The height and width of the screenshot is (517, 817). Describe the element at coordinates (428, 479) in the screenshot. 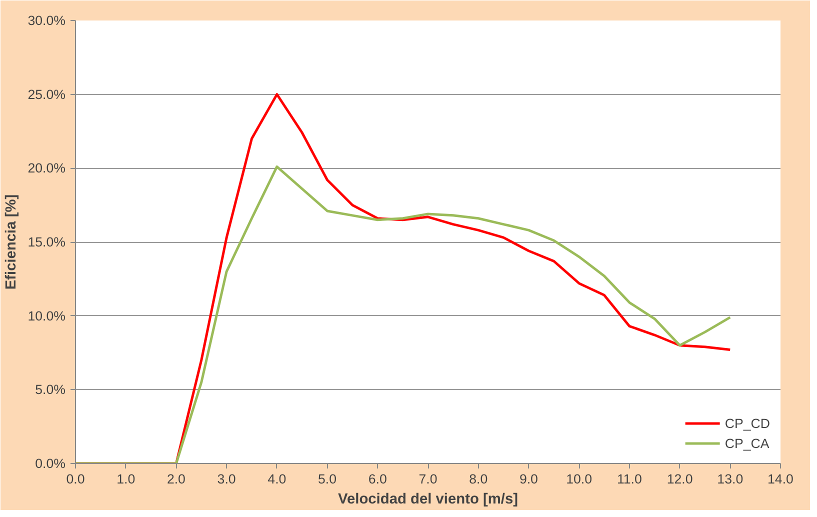

I see `x-tick-label: 7.0` at that location.